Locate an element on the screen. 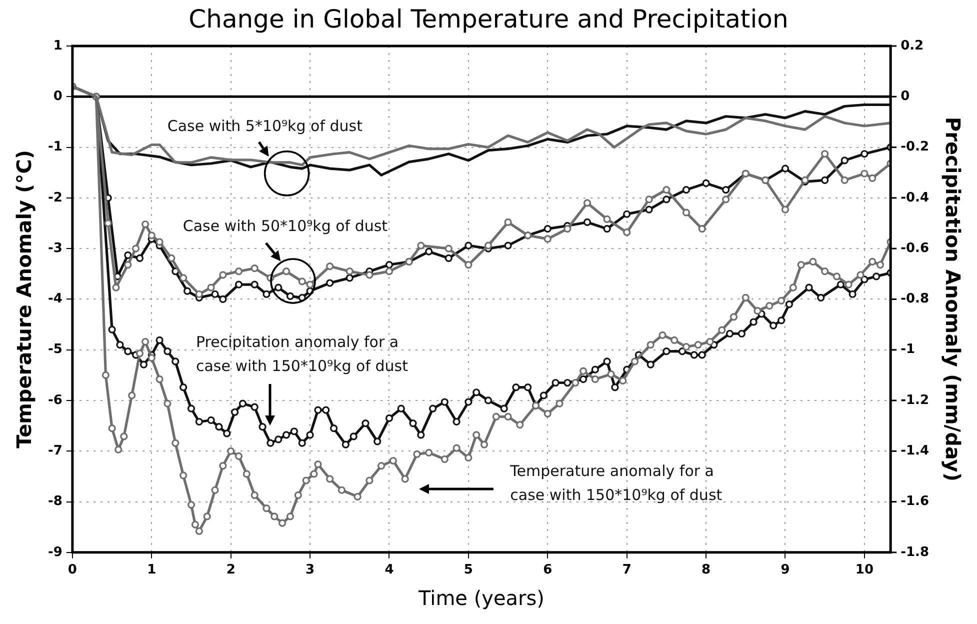 This screenshot has height=624, width=977. annotation: Temperature anomaly for a case with 150*10⁹kg of dust is located at coordinates (616, 483).